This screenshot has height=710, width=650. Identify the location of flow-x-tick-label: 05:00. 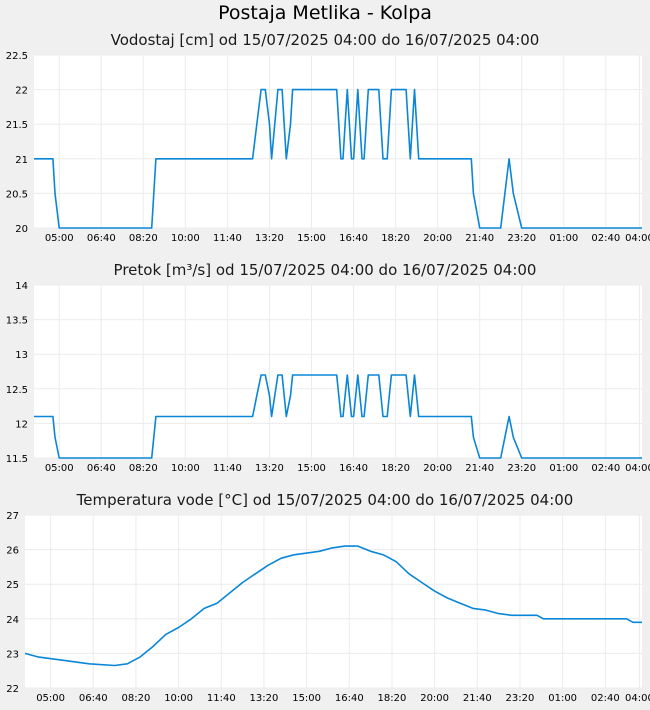
(59, 468).